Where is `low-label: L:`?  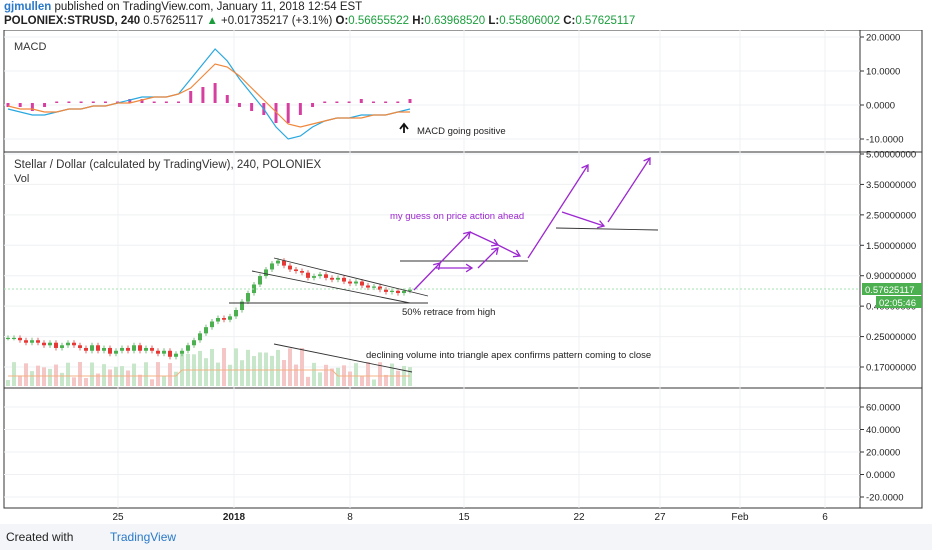
low-label: L: is located at coordinates (494, 21).